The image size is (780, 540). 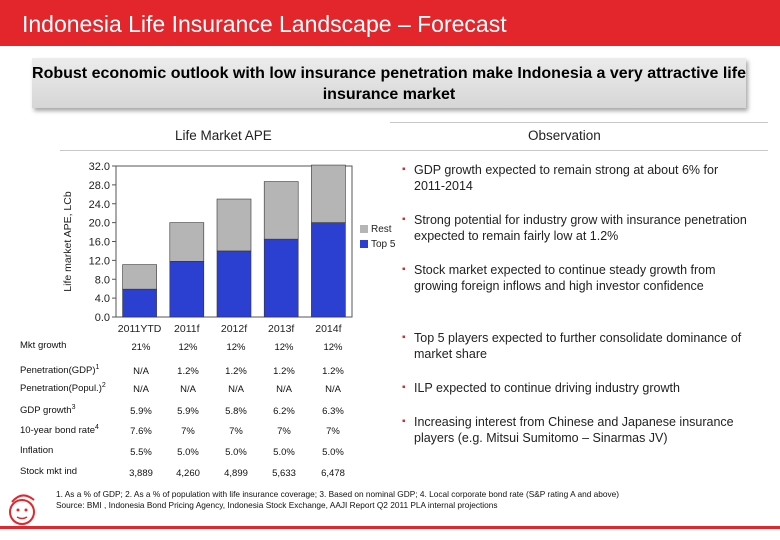 What do you see at coordinates (97, 427) in the screenshot?
I see `footnote-marker: 4` at bounding box center [97, 427].